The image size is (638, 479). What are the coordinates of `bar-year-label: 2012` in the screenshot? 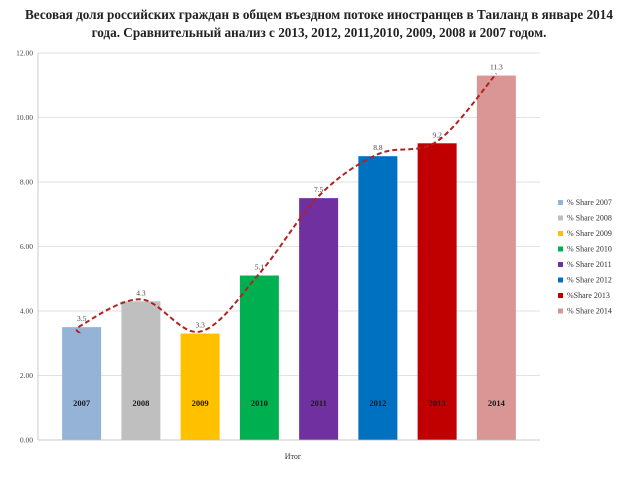 It's located at (377, 403).